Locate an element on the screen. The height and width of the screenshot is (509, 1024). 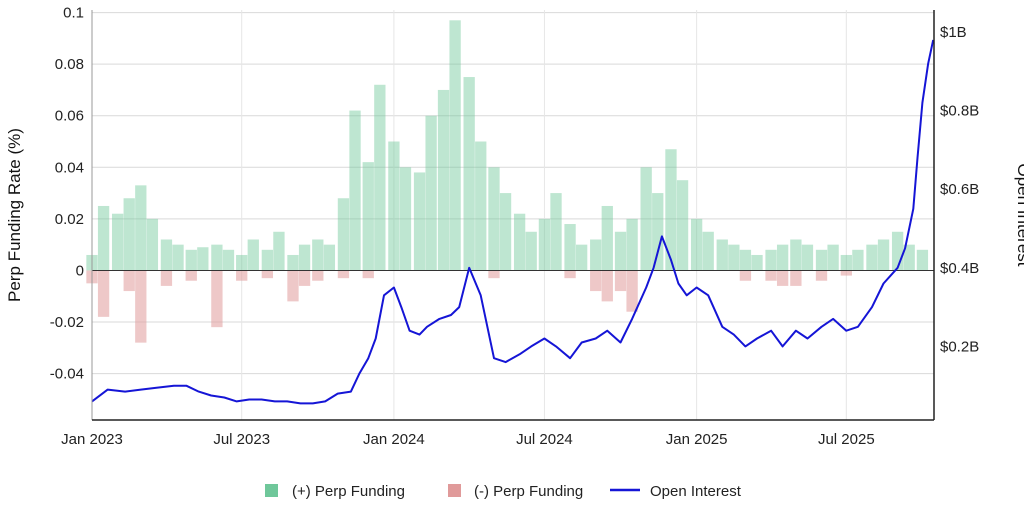
y-right-tick-label: $0.6B is located at coordinates (959, 189).